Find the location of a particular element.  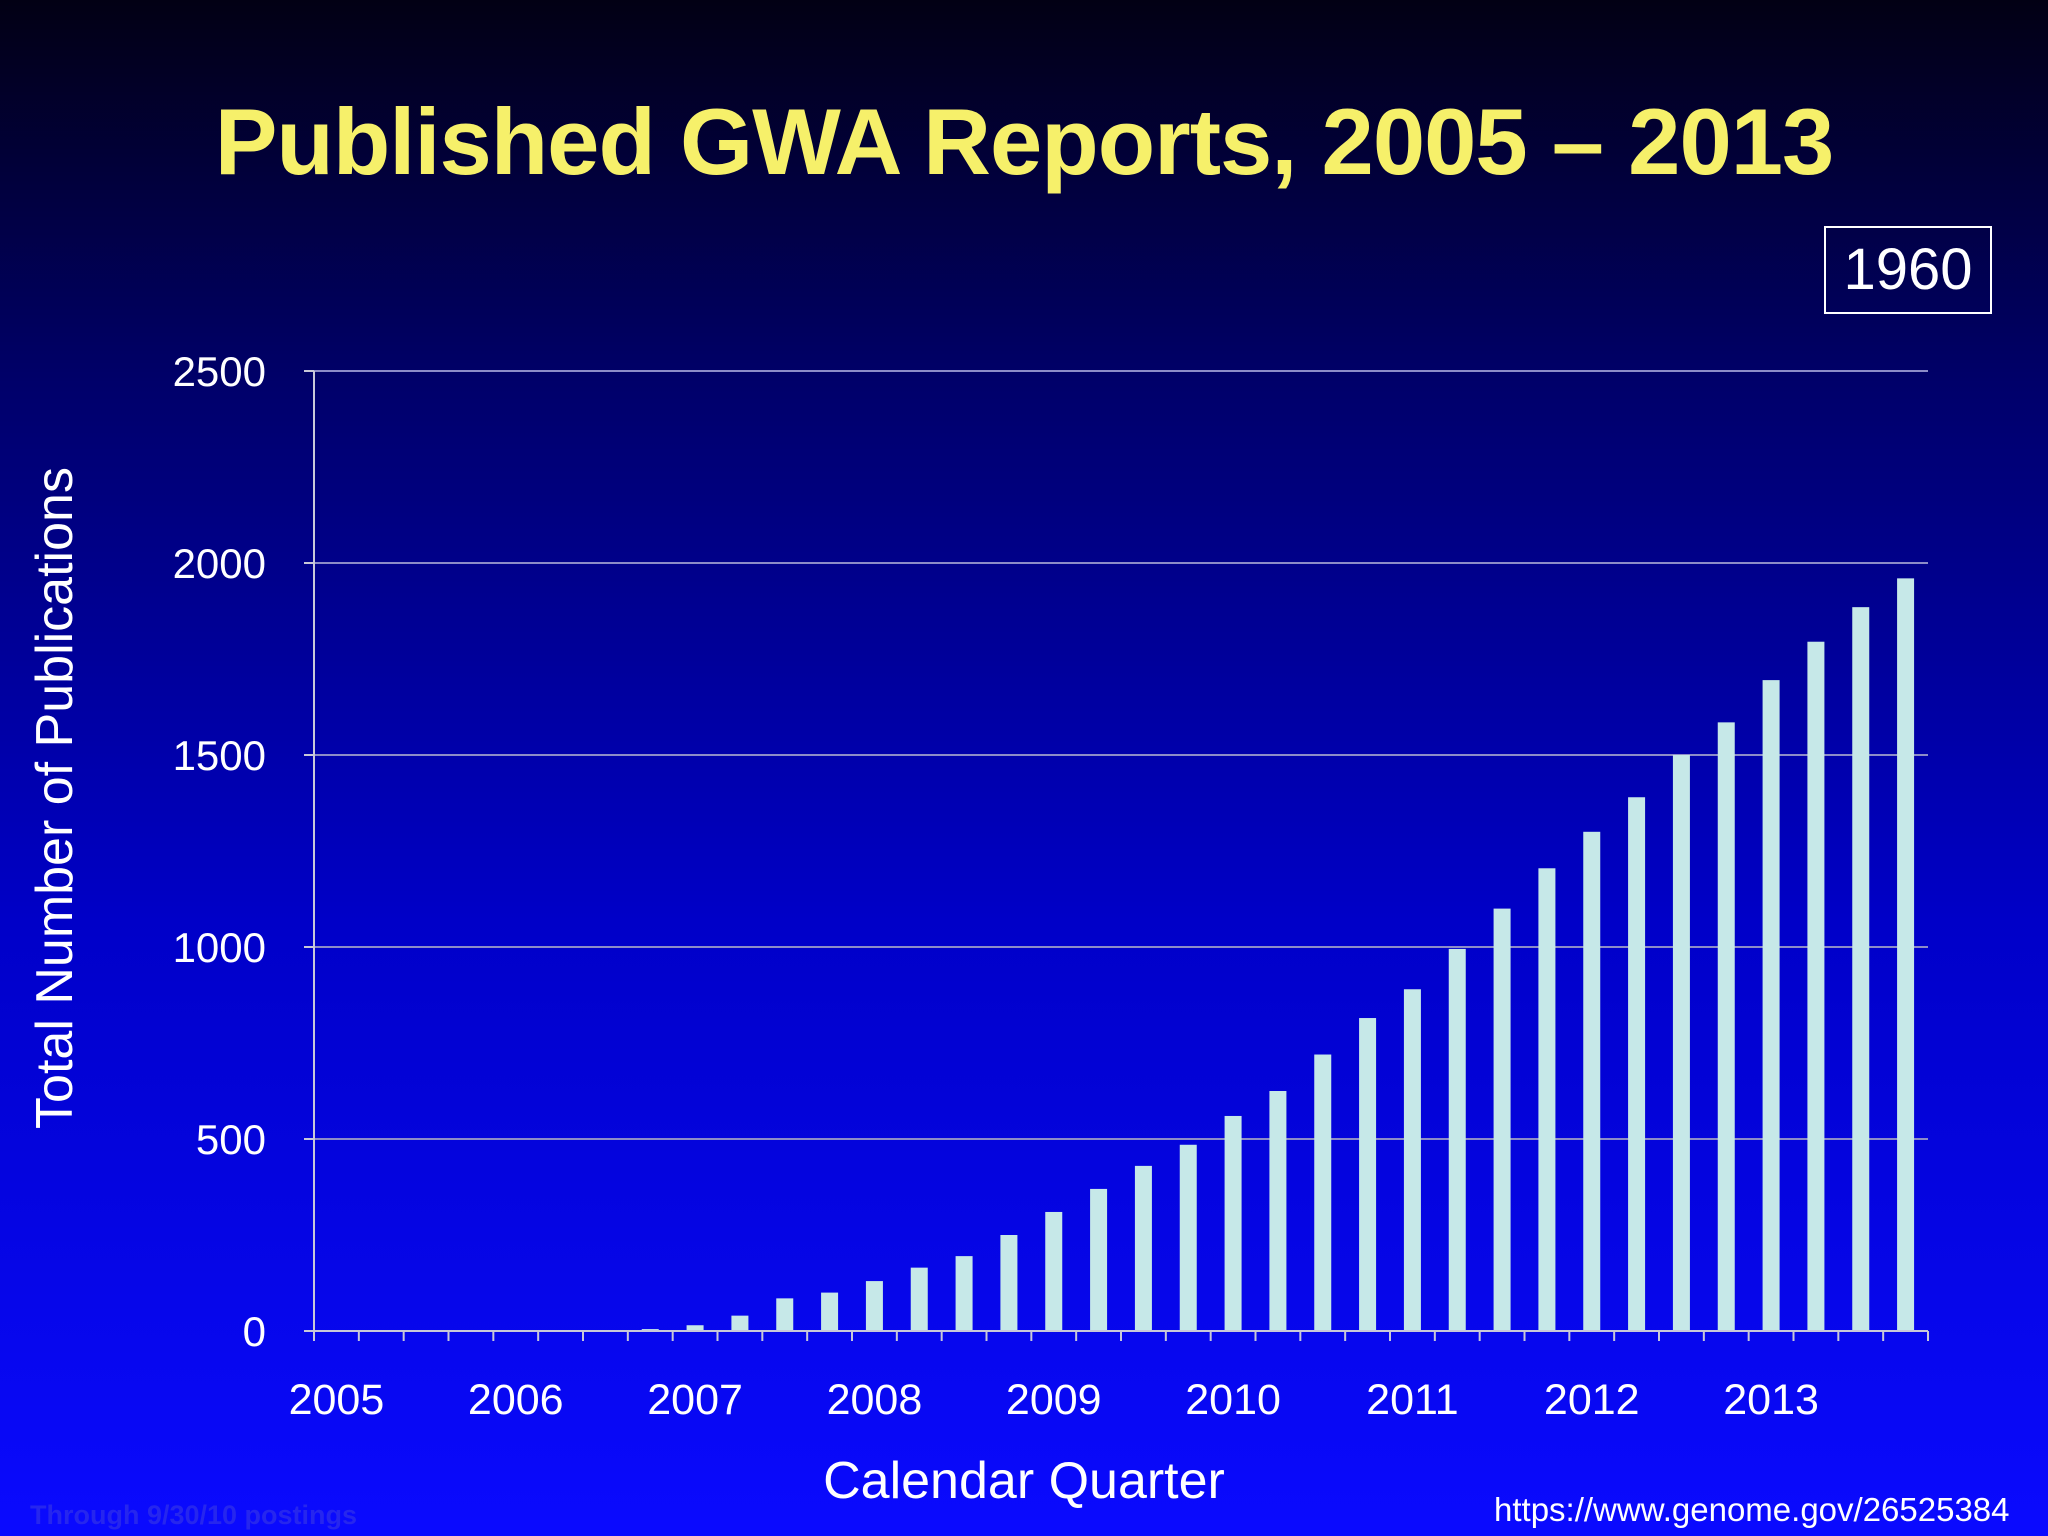

y-tick-label: 2500 is located at coordinates (219, 371).